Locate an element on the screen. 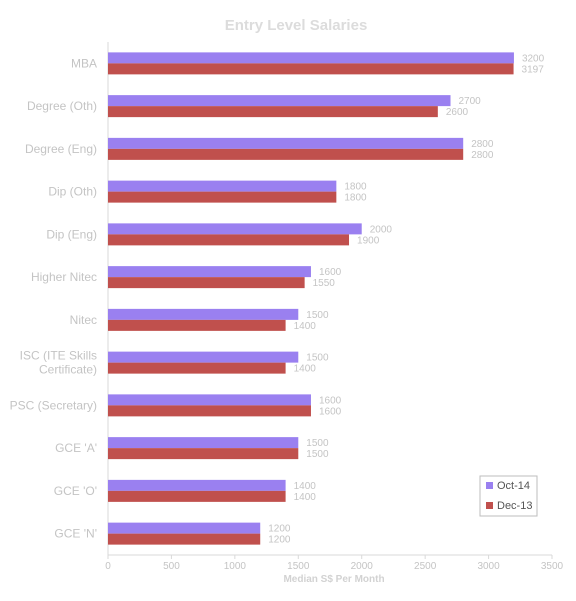 The image size is (576, 601). legend-label: Oct-14 is located at coordinates (513, 486).